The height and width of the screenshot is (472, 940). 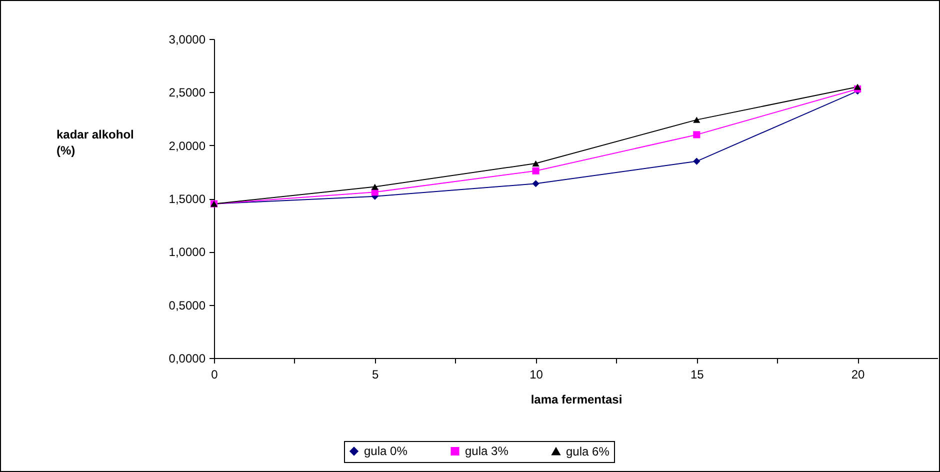 I want to click on y-tick-label: 1,0000, so click(x=187, y=252).